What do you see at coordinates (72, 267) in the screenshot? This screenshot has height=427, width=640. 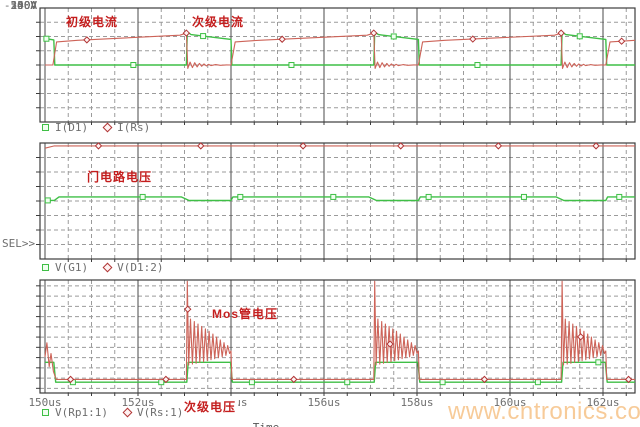 I see `legend-label-vg1: V(G1)` at bounding box center [72, 267].